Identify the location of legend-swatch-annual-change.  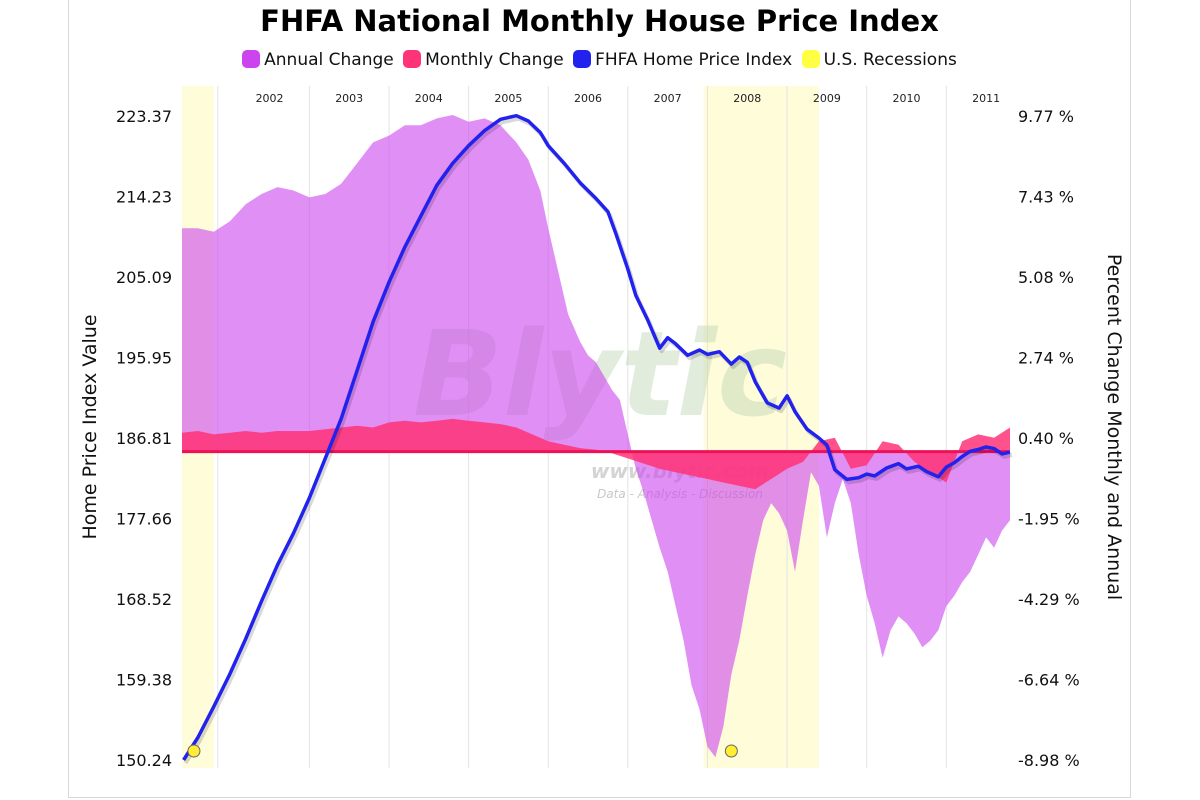
(251, 59).